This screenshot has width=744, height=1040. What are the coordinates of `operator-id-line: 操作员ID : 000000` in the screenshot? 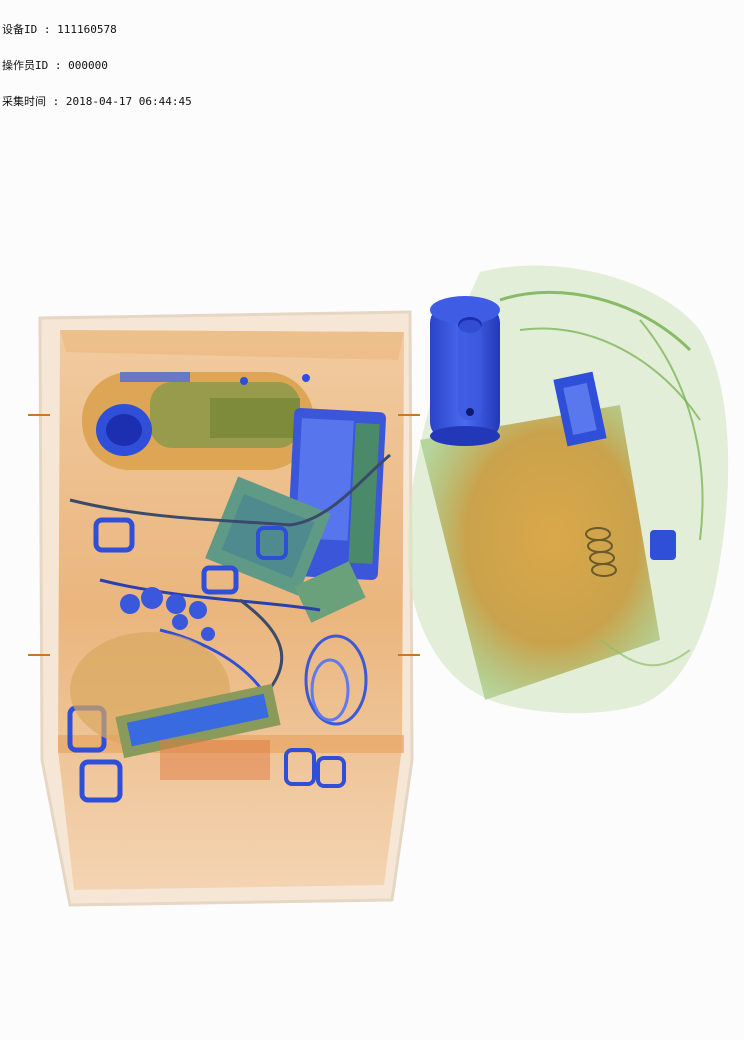 It's located at (97, 66).